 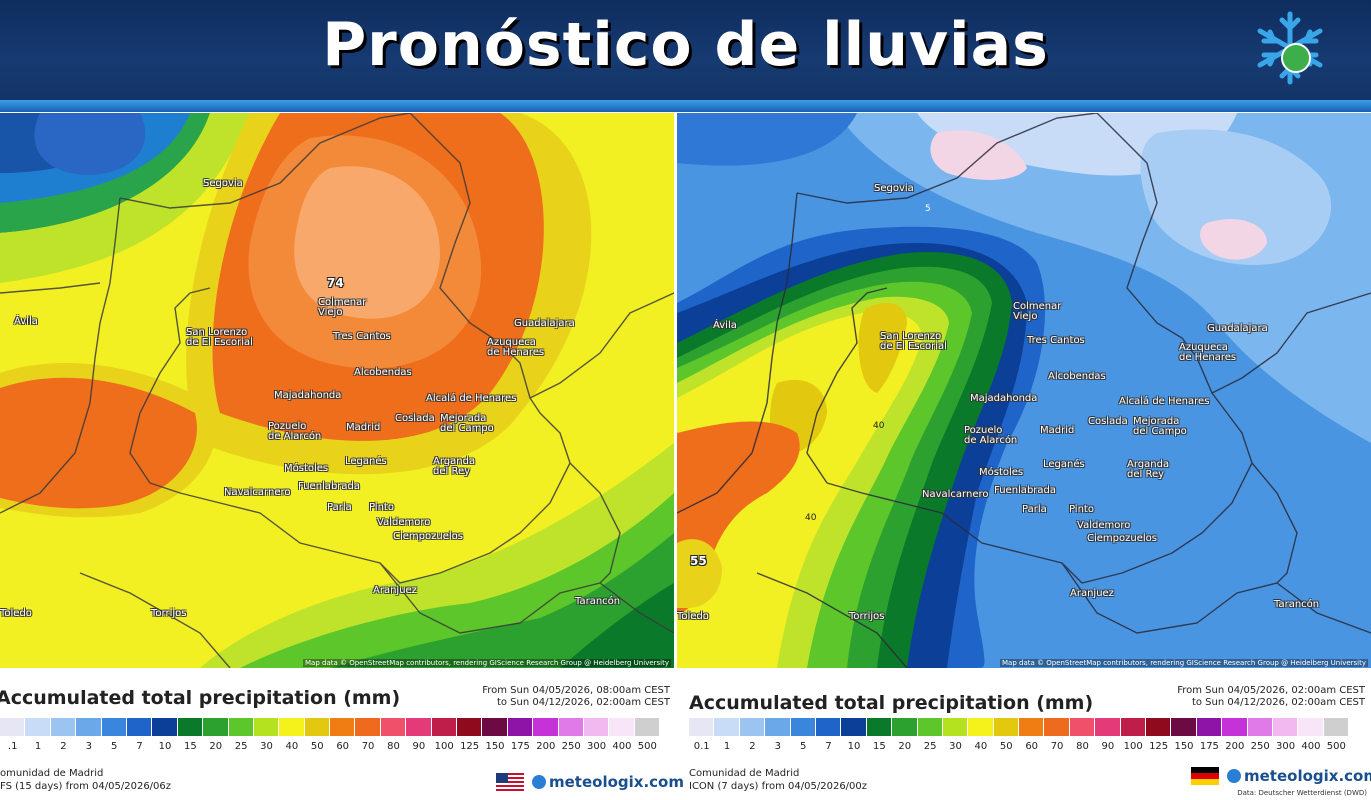 What do you see at coordinates (867, 616) in the screenshot?
I see `place-label: Torrijos` at bounding box center [867, 616].